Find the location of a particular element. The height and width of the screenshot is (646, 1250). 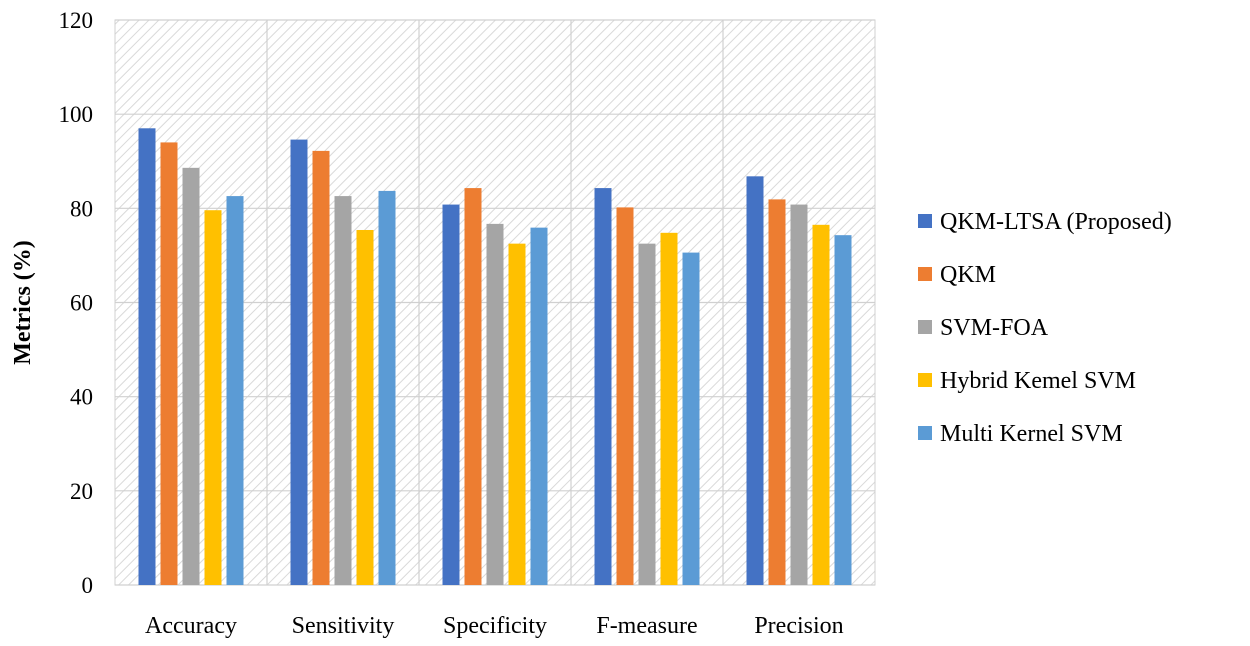

y-tick-label: 80 is located at coordinates (81, 208).